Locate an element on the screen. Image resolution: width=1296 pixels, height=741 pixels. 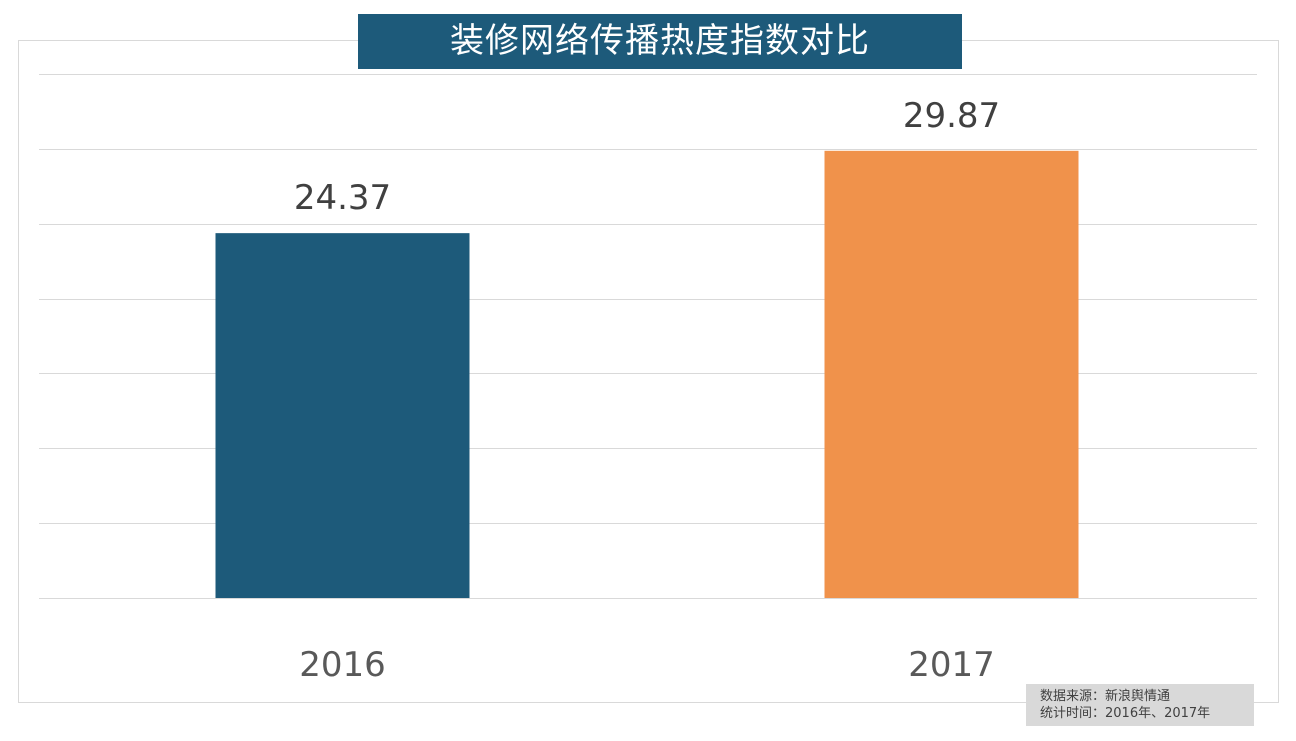
data-label: 24.37 is located at coordinates (342, 198).